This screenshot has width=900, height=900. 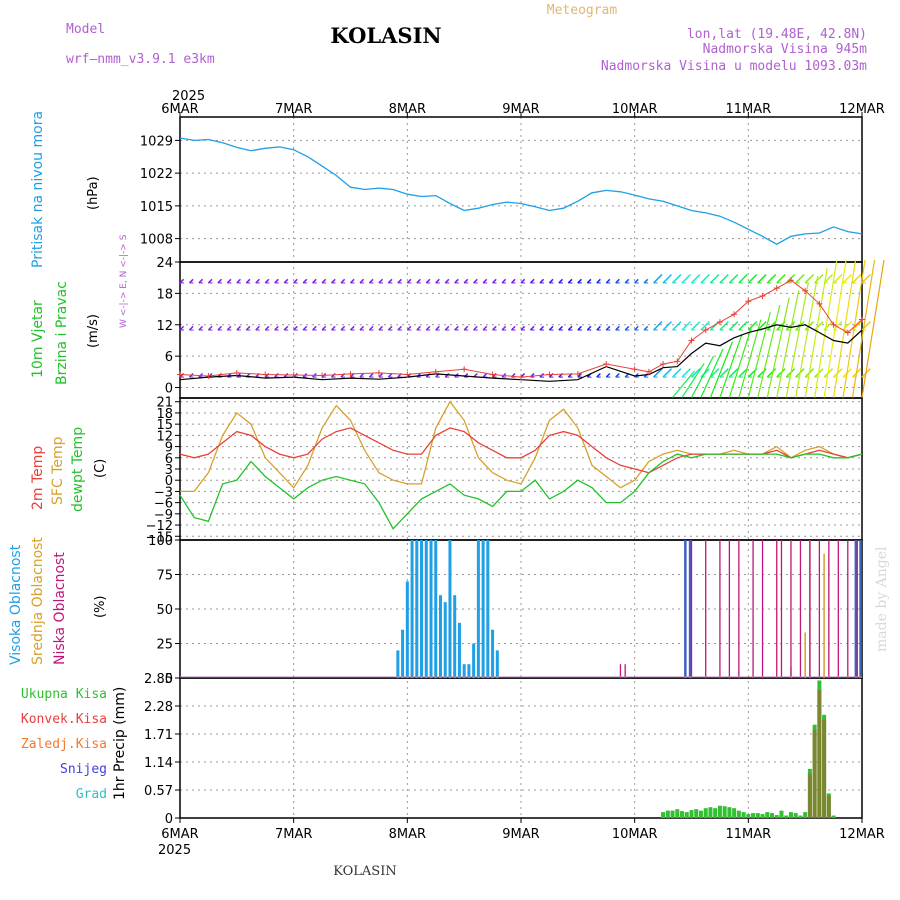 What do you see at coordinates (38, 601) in the screenshot?
I see `cloud-ylabel-2: Srednja Oblacnost` at bounding box center [38, 601].